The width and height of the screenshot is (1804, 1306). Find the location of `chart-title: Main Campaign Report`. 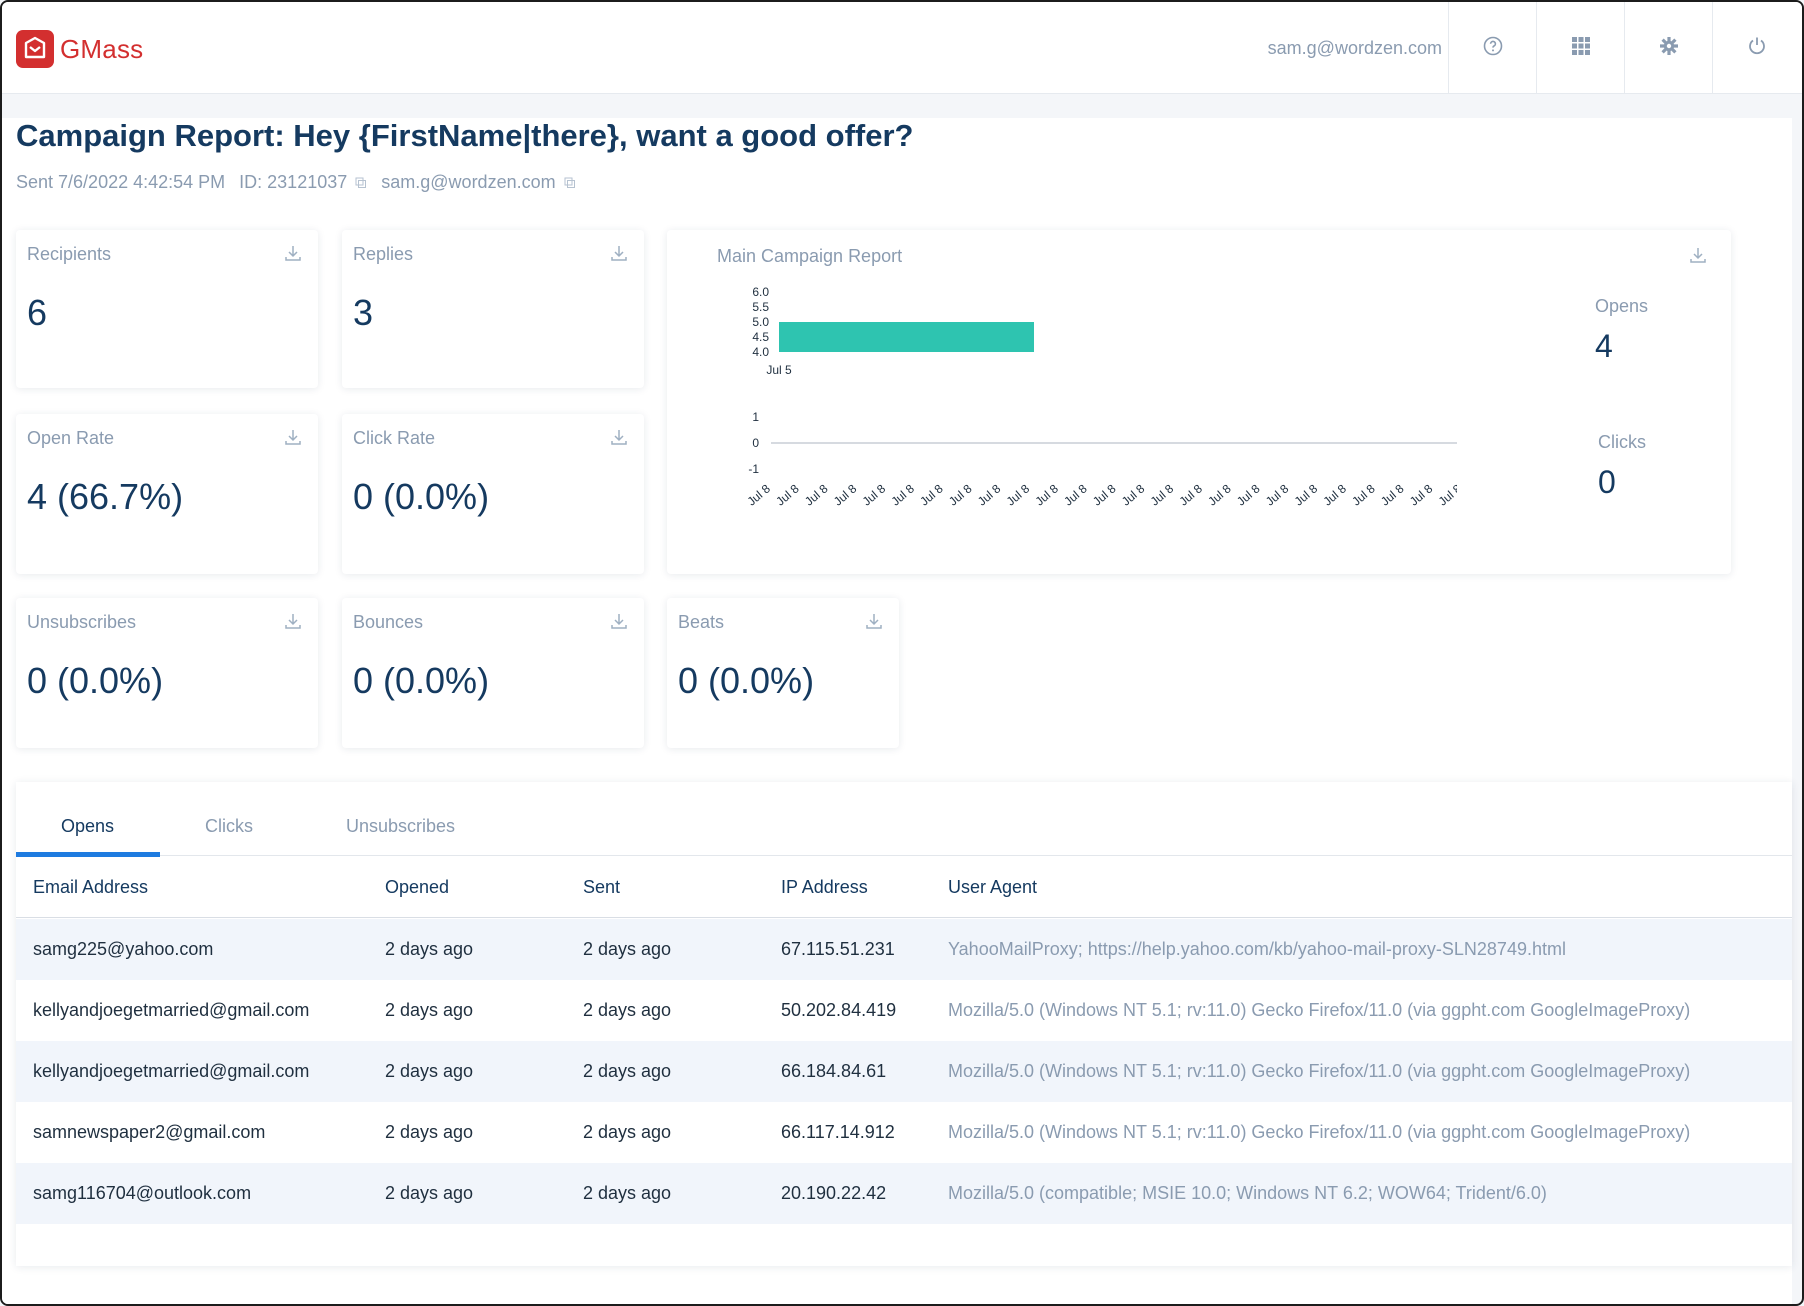

chart-title: Main Campaign Report is located at coordinates (810, 256).